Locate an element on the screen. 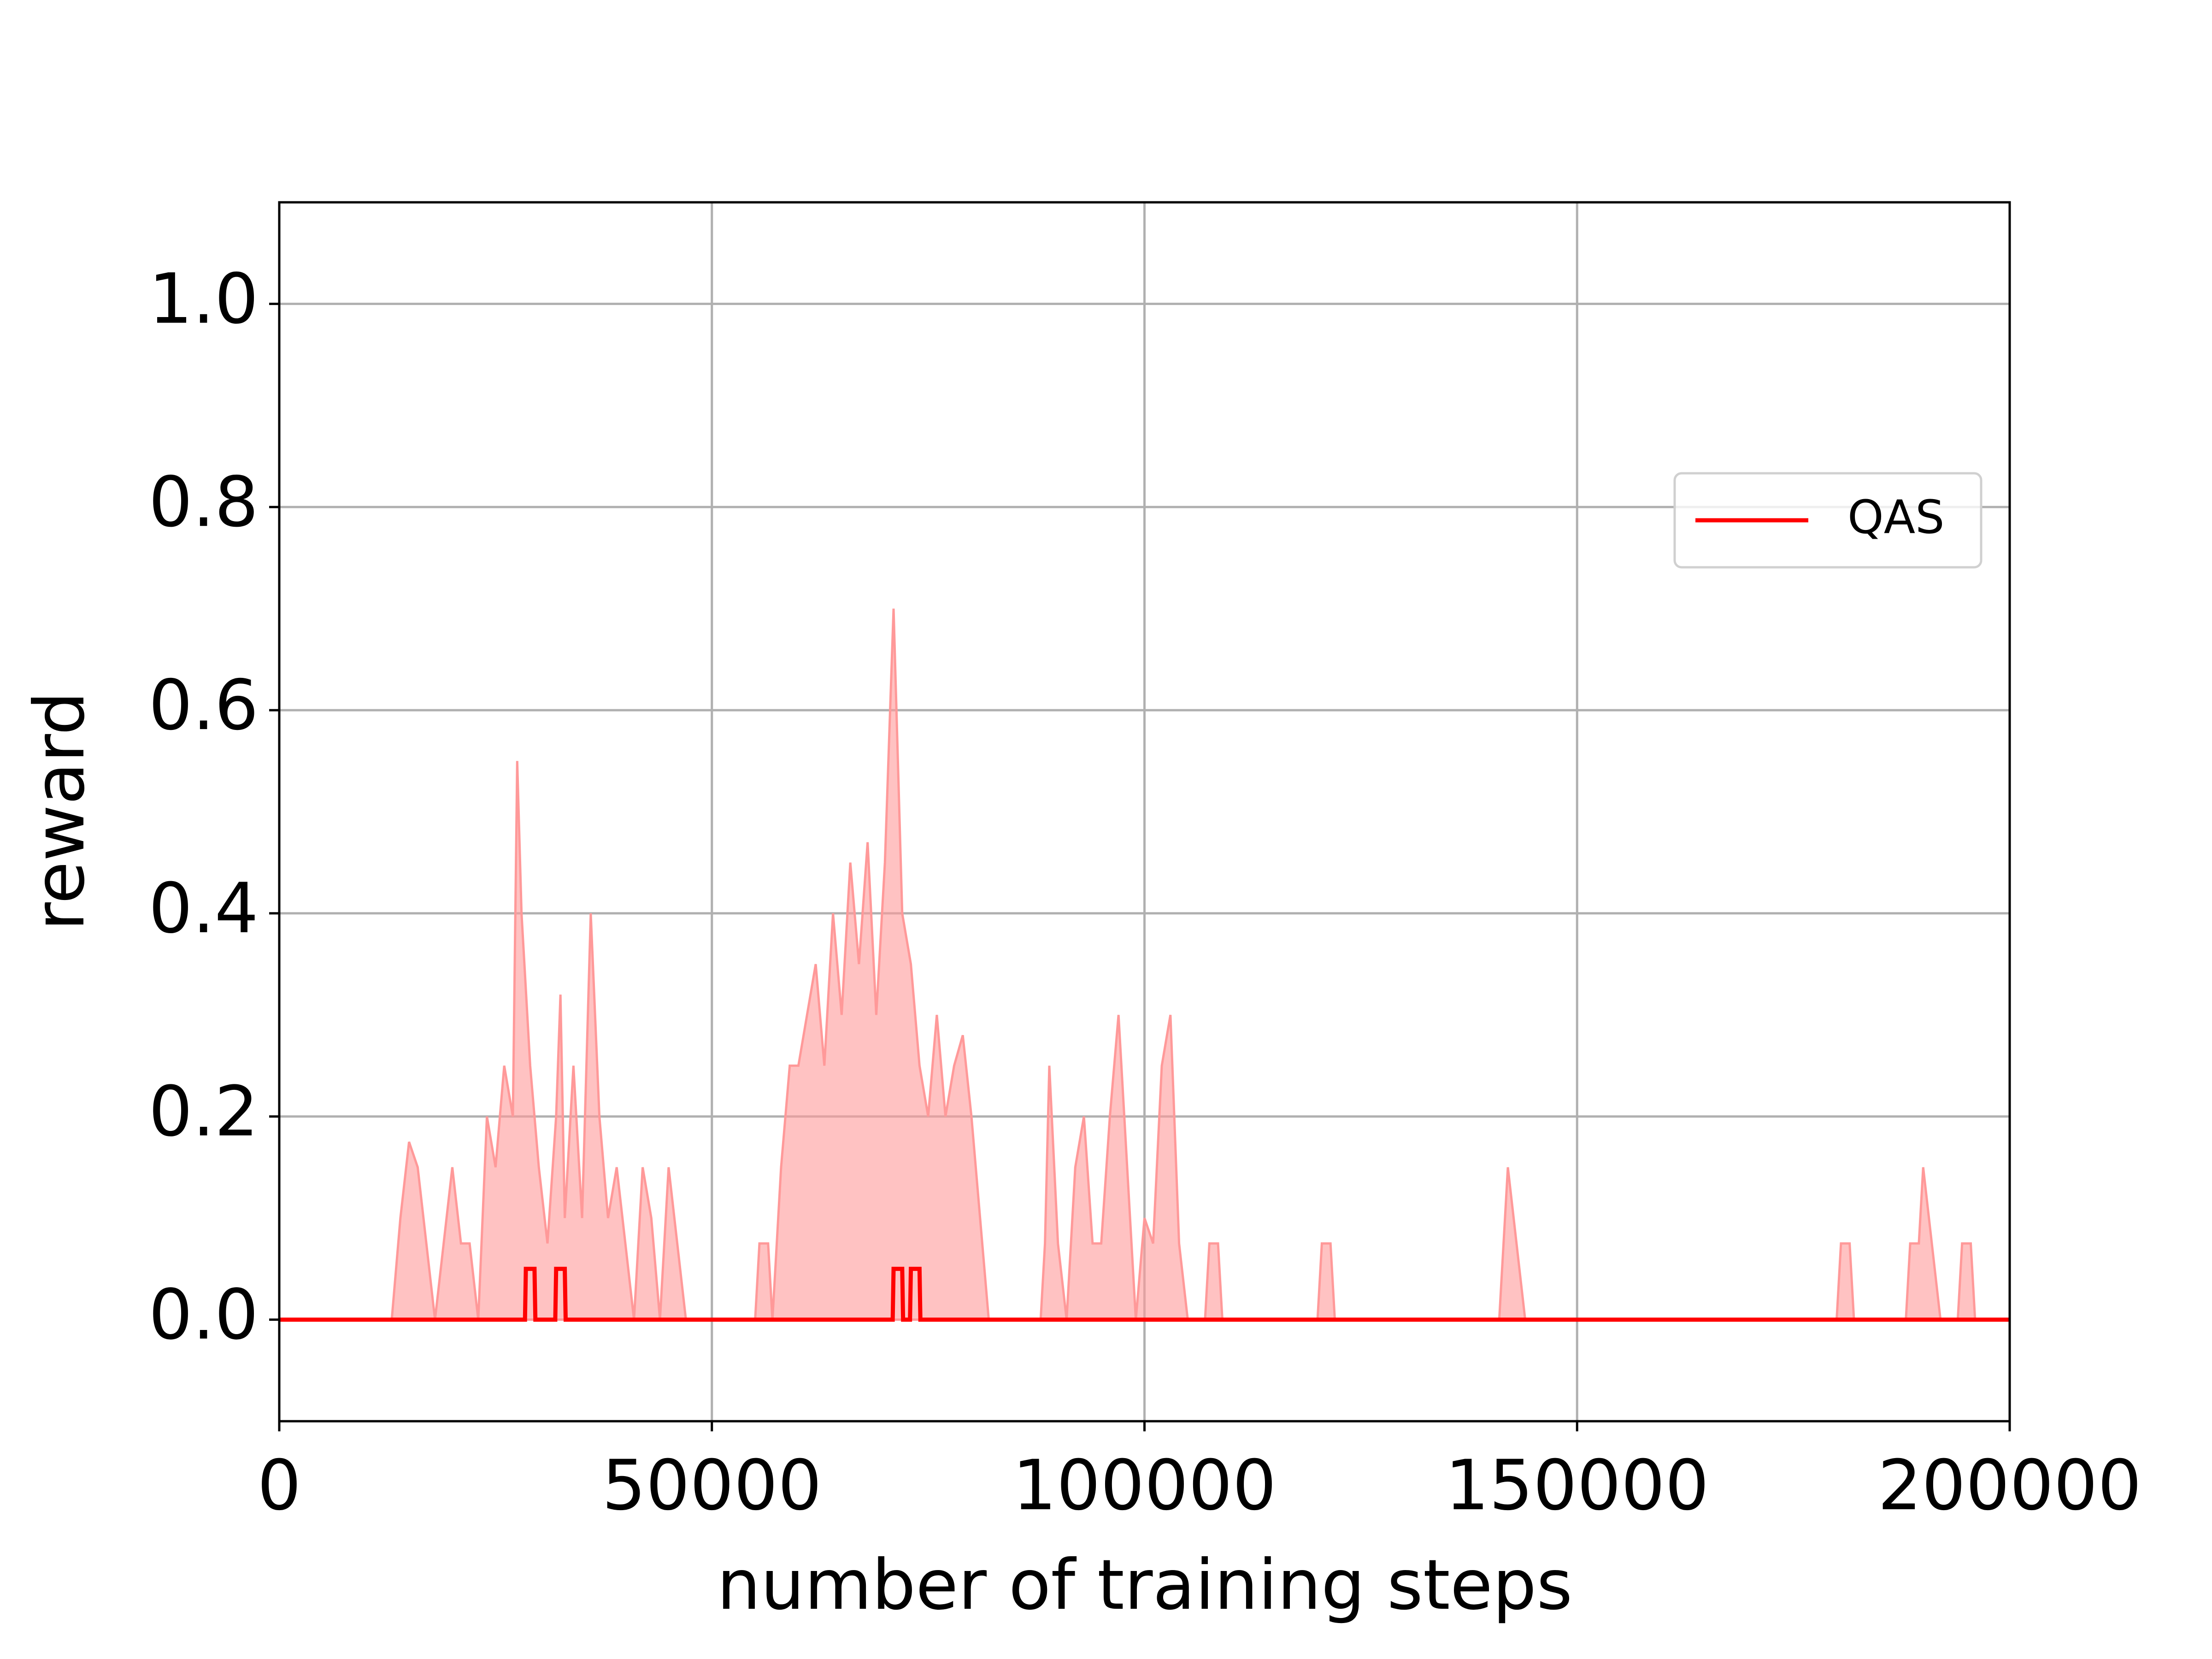  y-tick-label: 0.8 is located at coordinates (203, 502).